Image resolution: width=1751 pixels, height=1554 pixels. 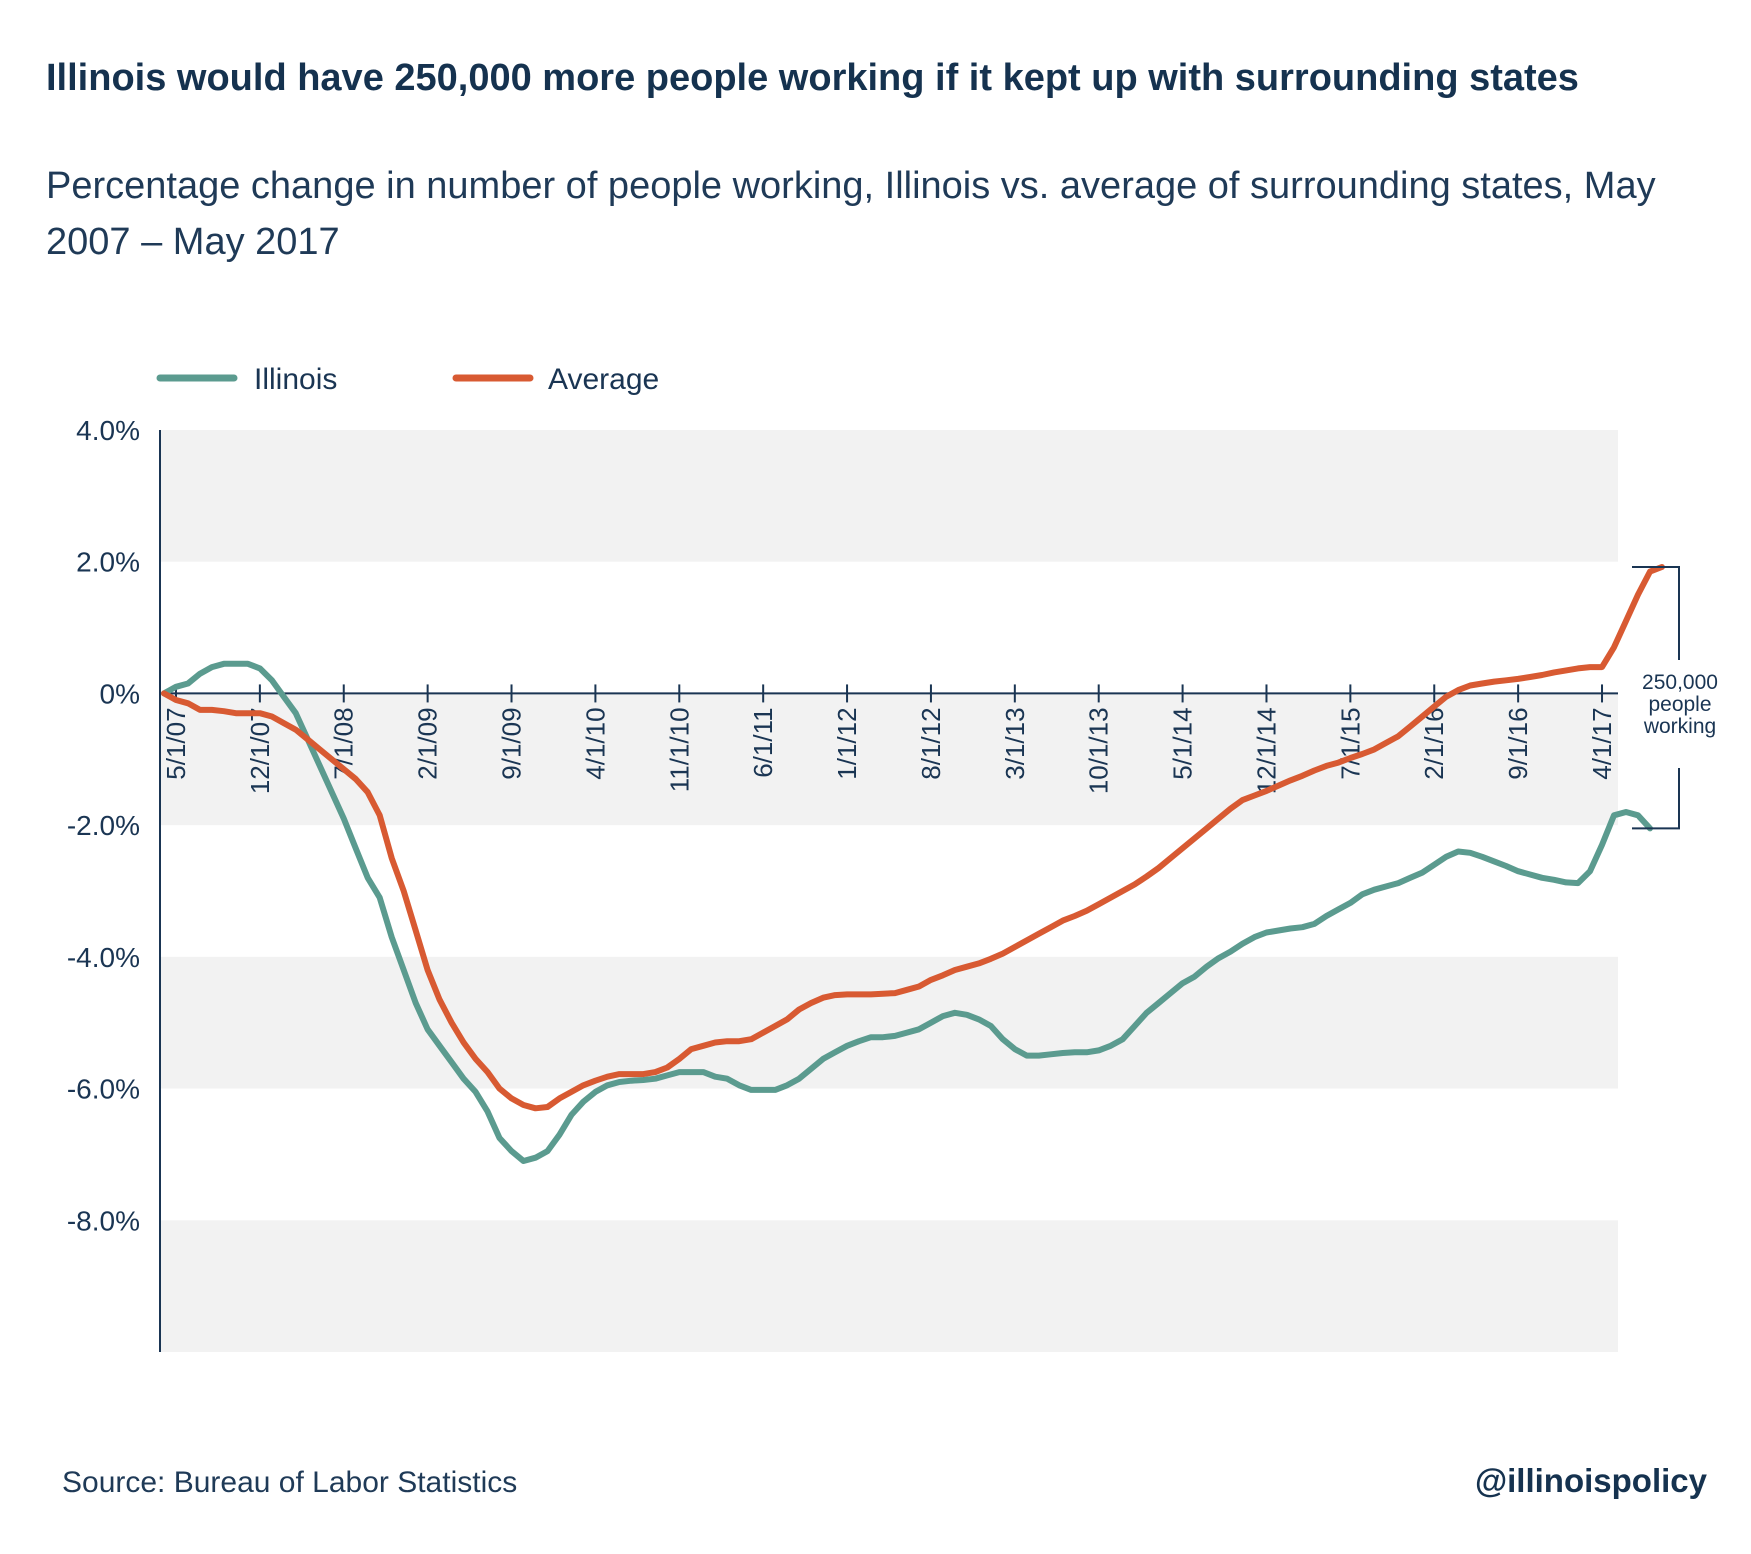 What do you see at coordinates (847, 743) in the screenshot?
I see `x-tick-label: 1/1/12` at bounding box center [847, 743].